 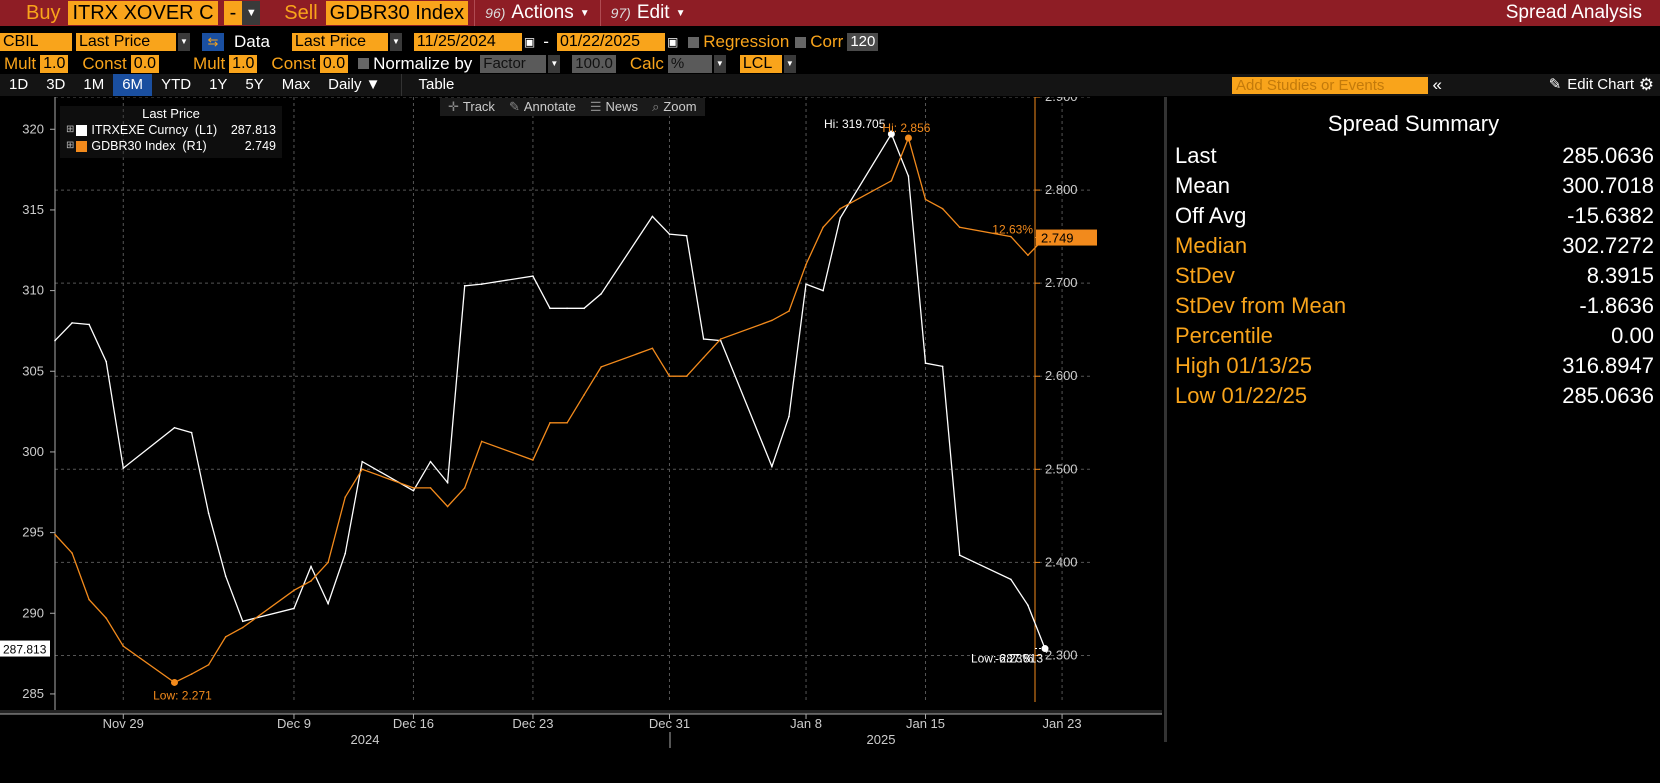 I want to click on calc-select: %, so click(x=689, y=63).